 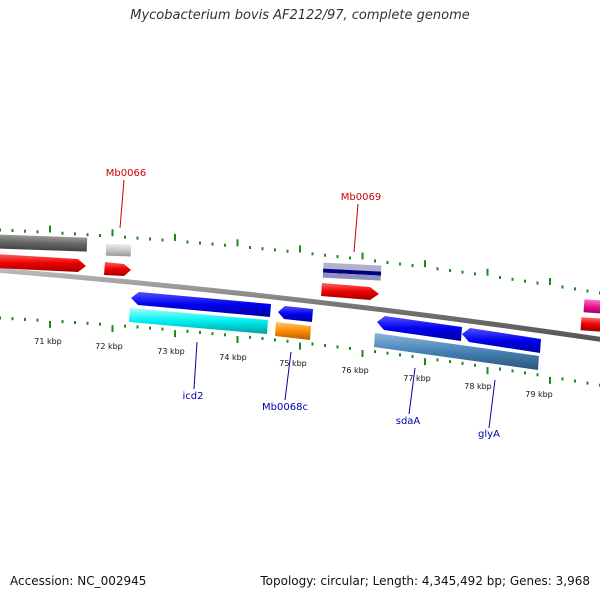 I want to click on feature-mb0069-stack, so click(x=352, y=271).